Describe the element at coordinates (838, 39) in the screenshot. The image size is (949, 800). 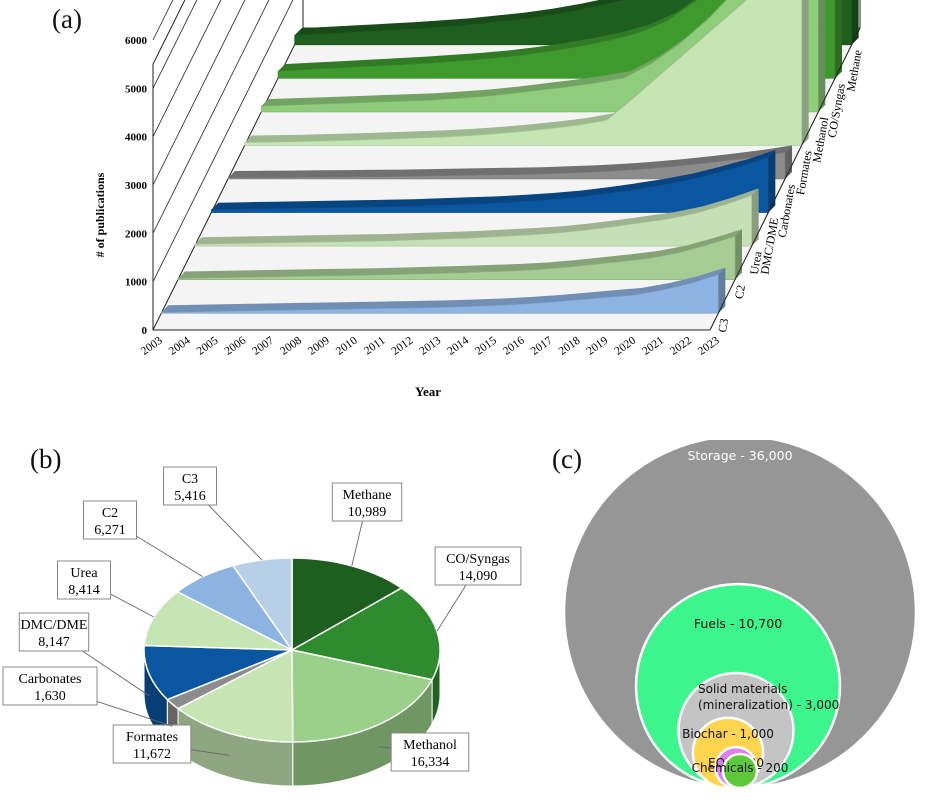
I see `series-side-co-syngas` at that location.